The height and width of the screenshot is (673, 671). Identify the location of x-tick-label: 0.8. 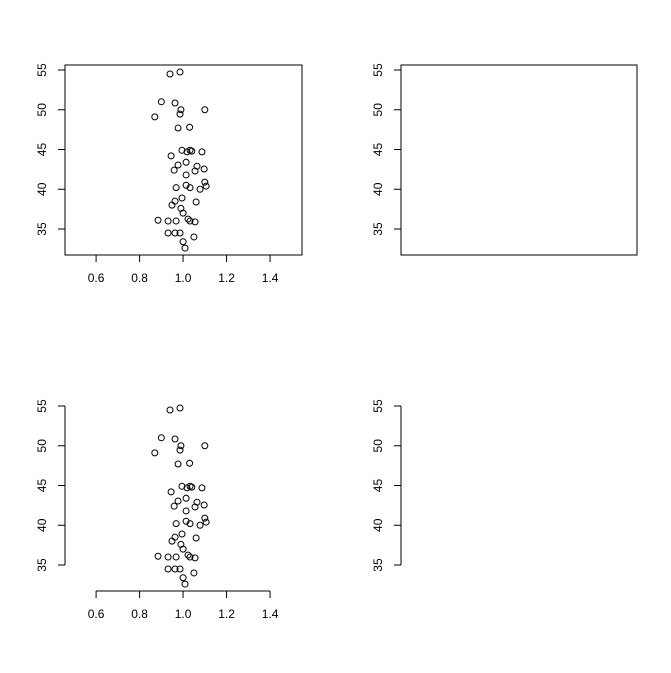
(139, 278).